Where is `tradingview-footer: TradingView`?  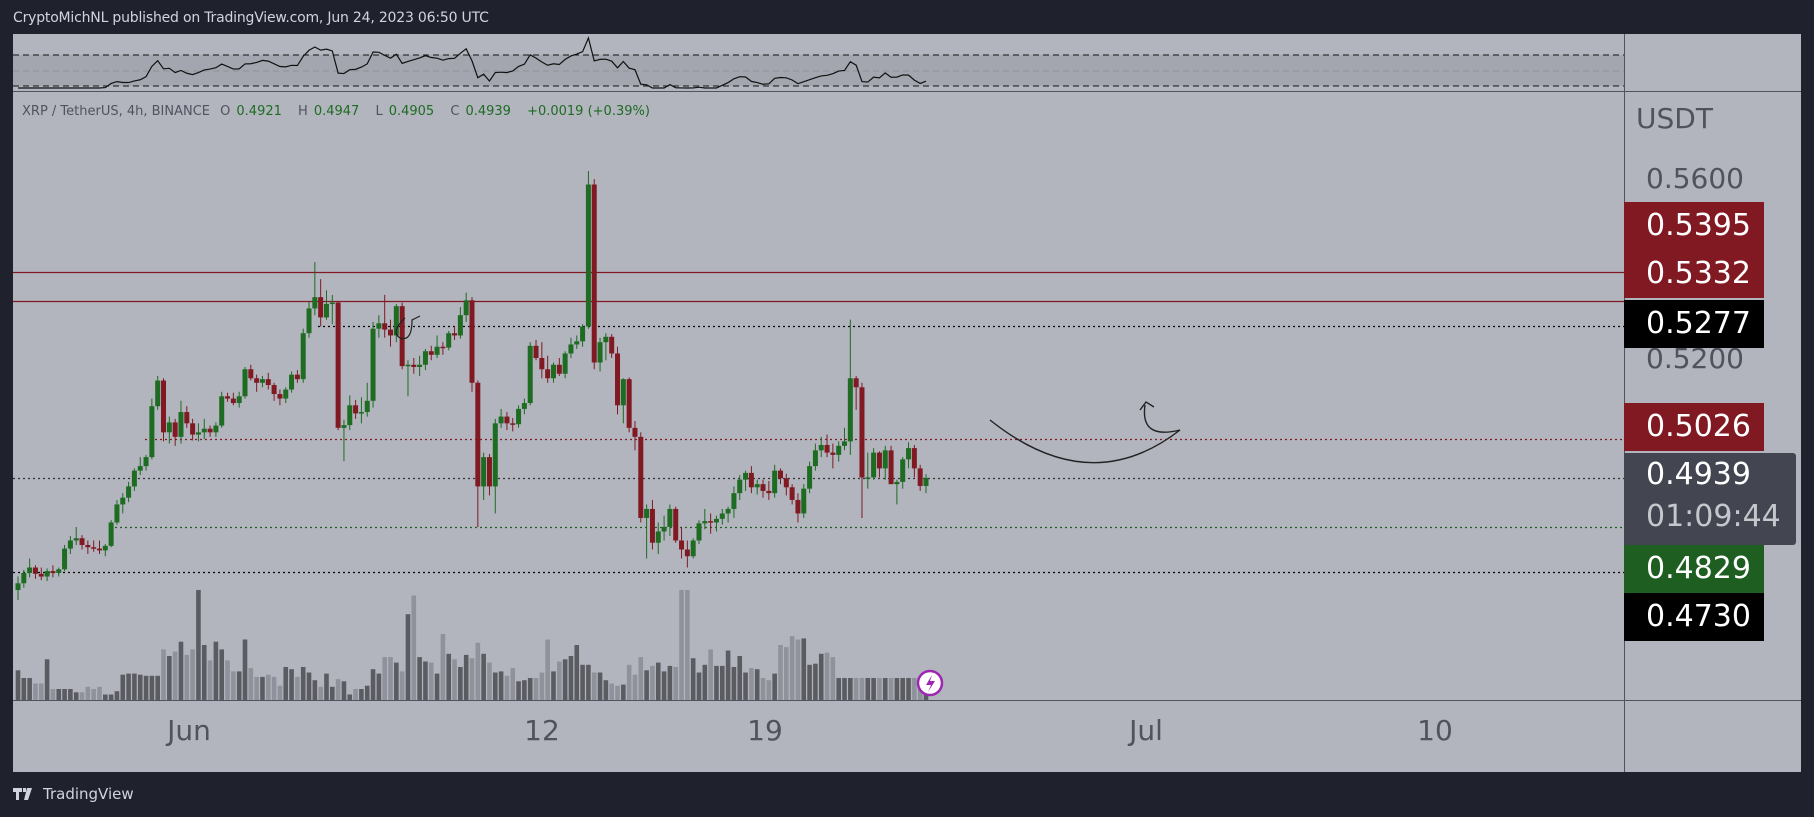 tradingview-footer: TradingView is located at coordinates (73, 794).